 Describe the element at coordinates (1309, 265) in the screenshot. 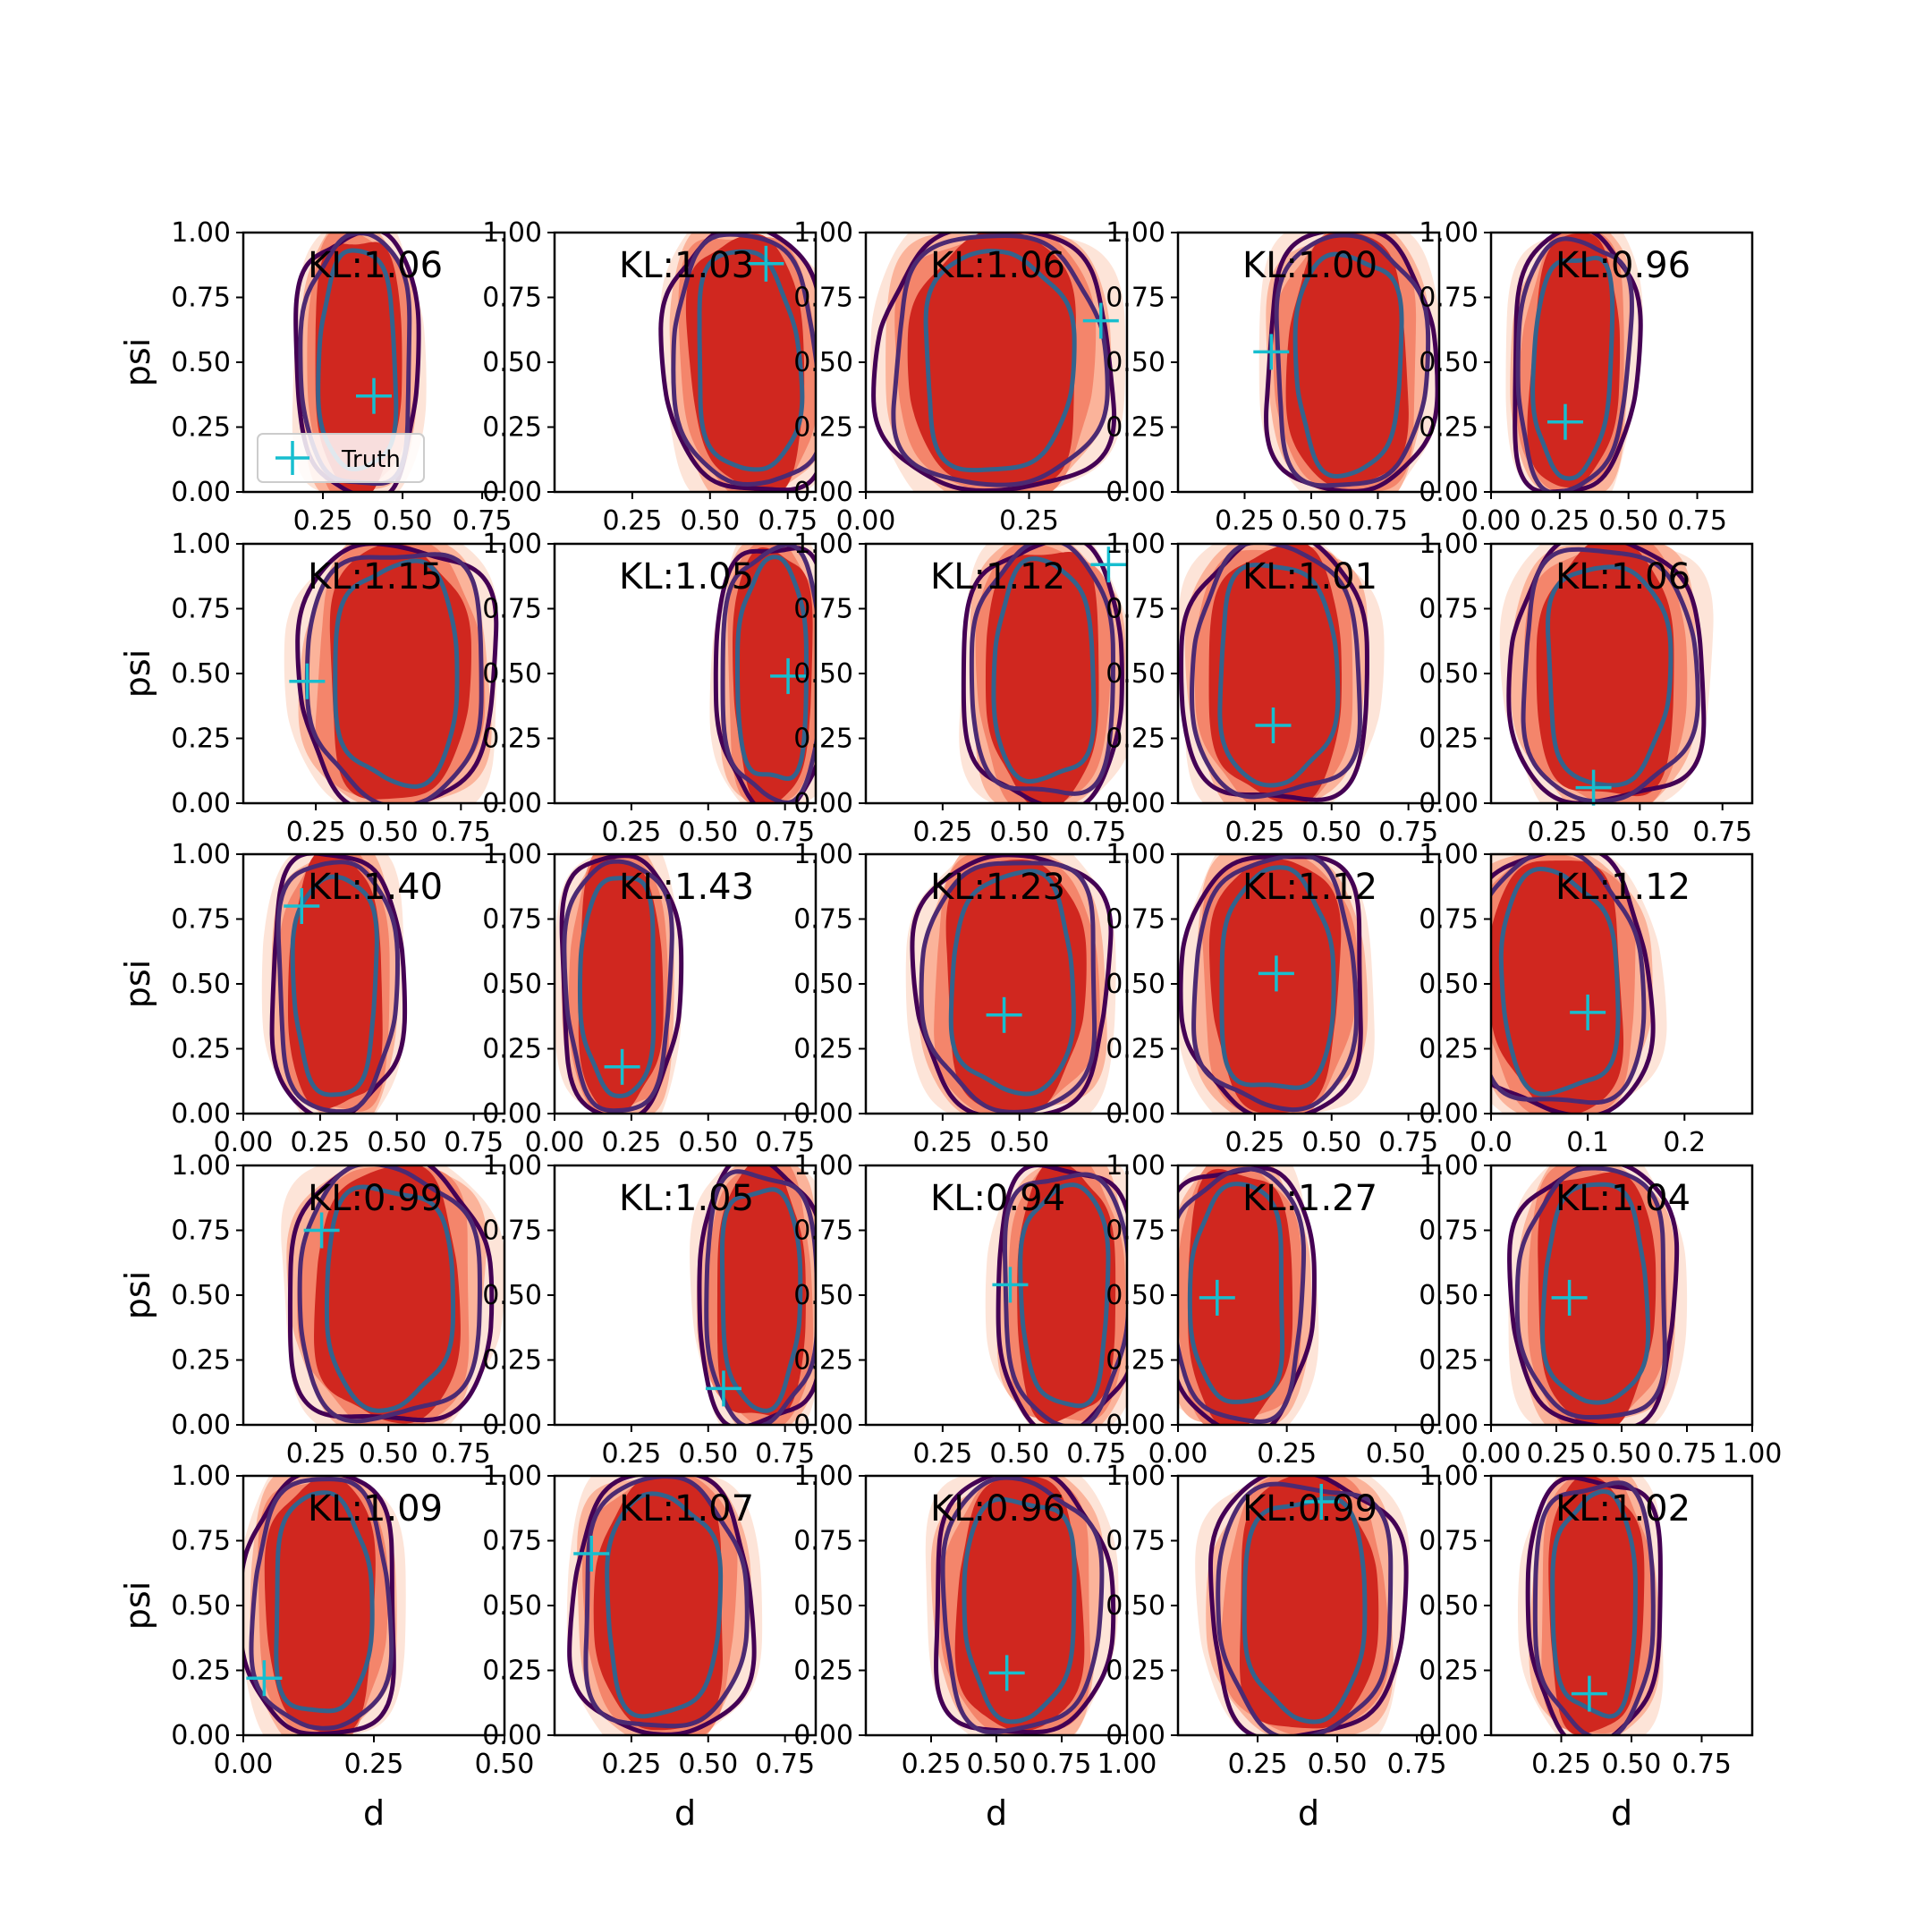

I see `kl-annotation: KL:1.00` at that location.